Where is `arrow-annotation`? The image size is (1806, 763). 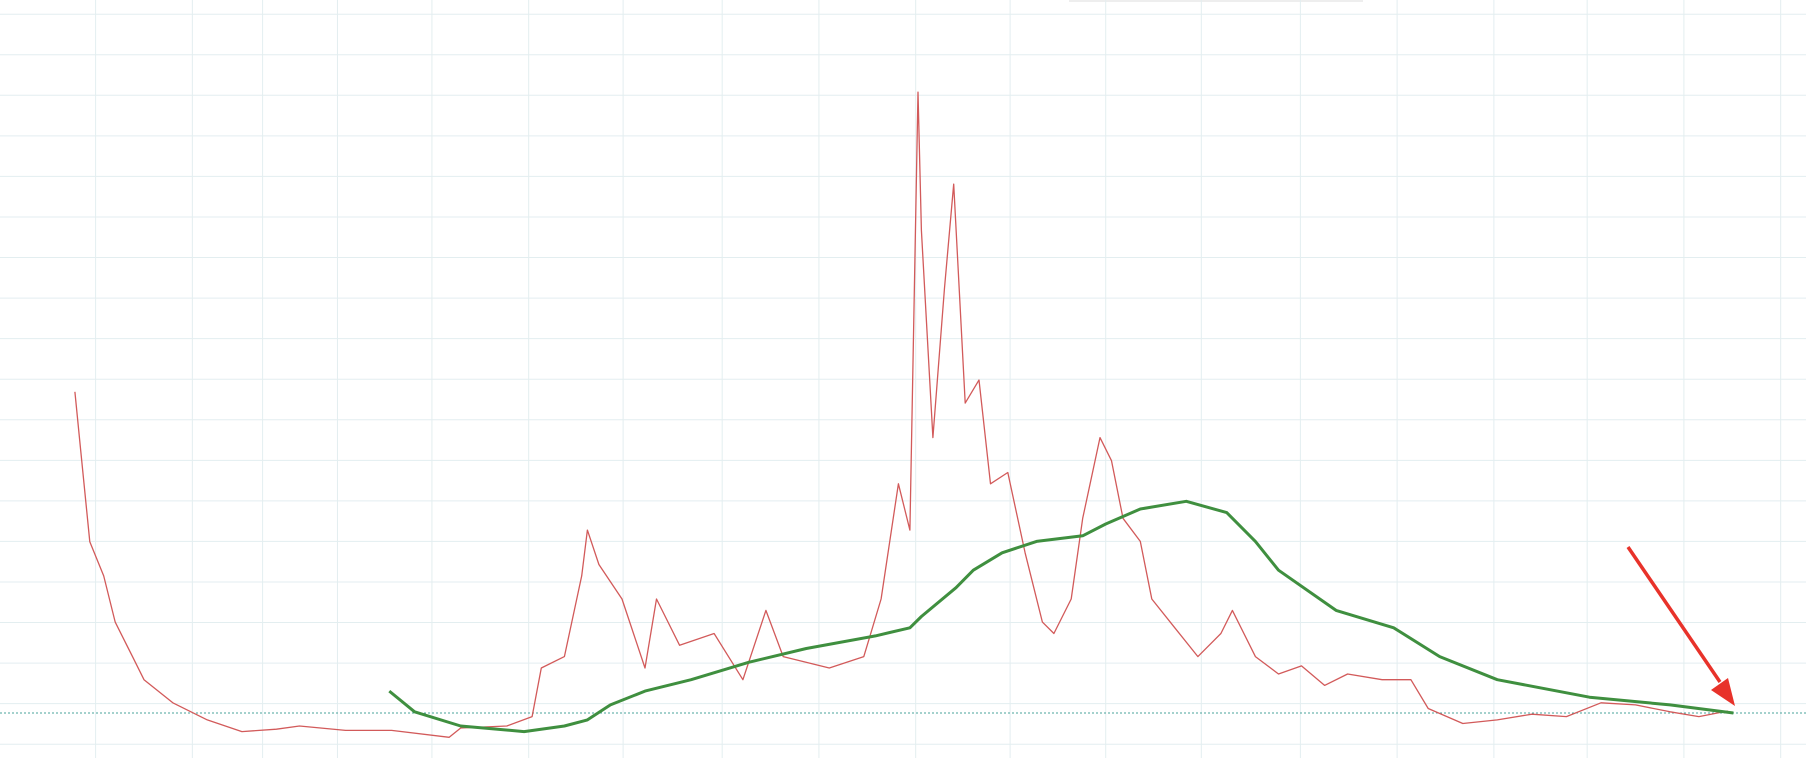
arrow-annotation is located at coordinates (1680, 626).